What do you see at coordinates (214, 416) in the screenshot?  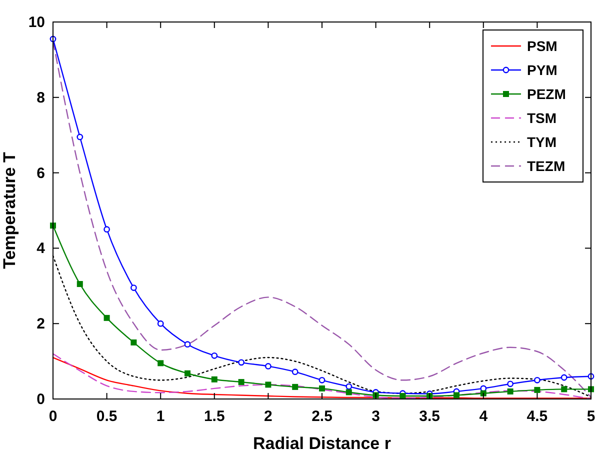 I see `x-tick-label: 1.5` at bounding box center [214, 416].